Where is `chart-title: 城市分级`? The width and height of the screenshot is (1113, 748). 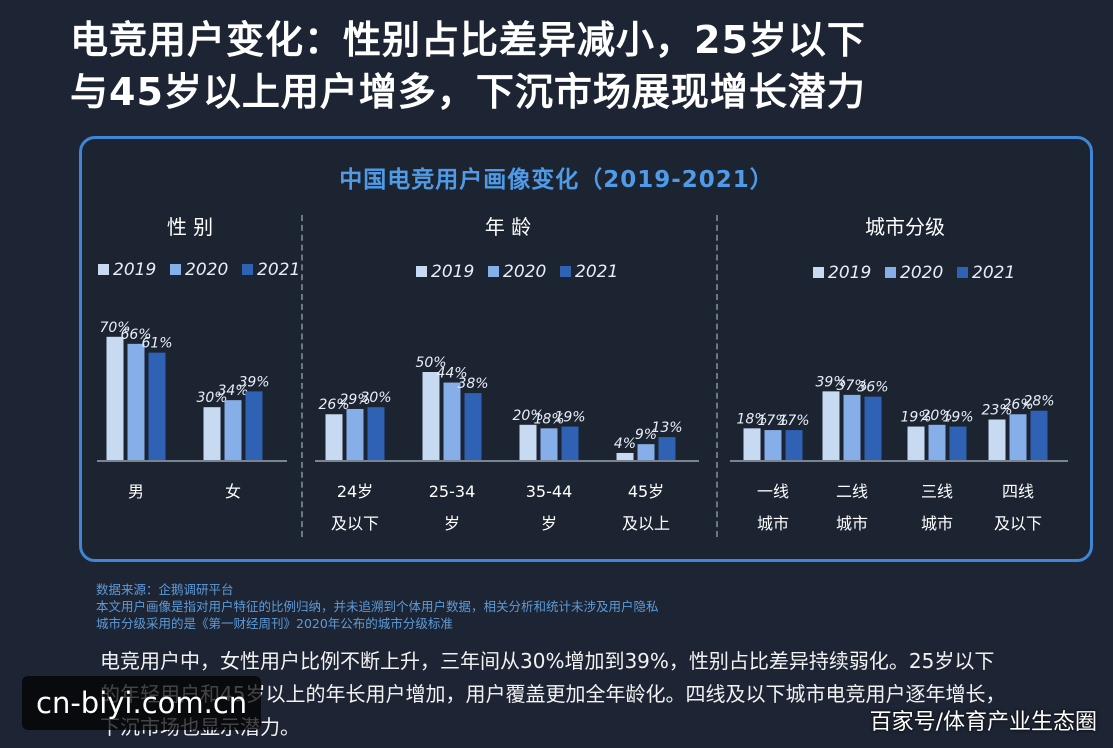
chart-title: 城市分级 is located at coordinates (905, 227).